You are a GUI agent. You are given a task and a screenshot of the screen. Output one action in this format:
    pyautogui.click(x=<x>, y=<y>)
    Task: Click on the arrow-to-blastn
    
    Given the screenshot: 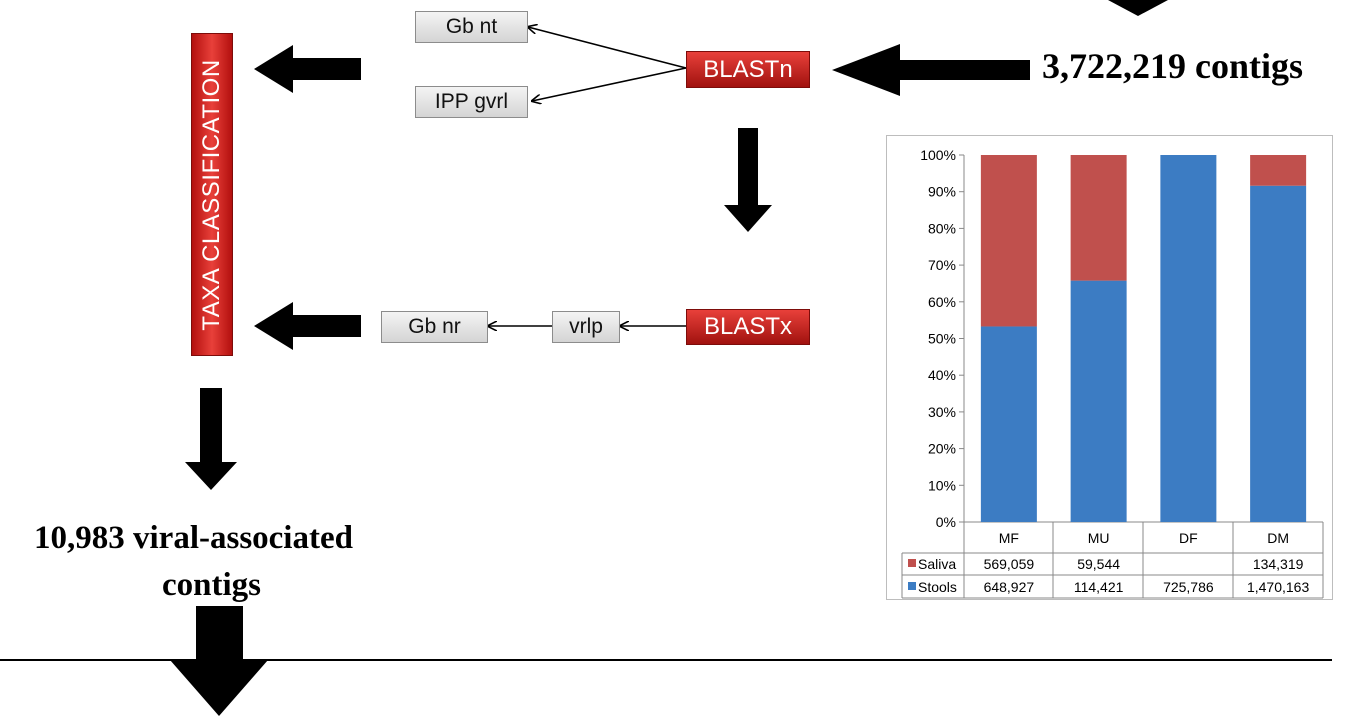 What is the action you would take?
    pyautogui.click(x=931, y=70)
    